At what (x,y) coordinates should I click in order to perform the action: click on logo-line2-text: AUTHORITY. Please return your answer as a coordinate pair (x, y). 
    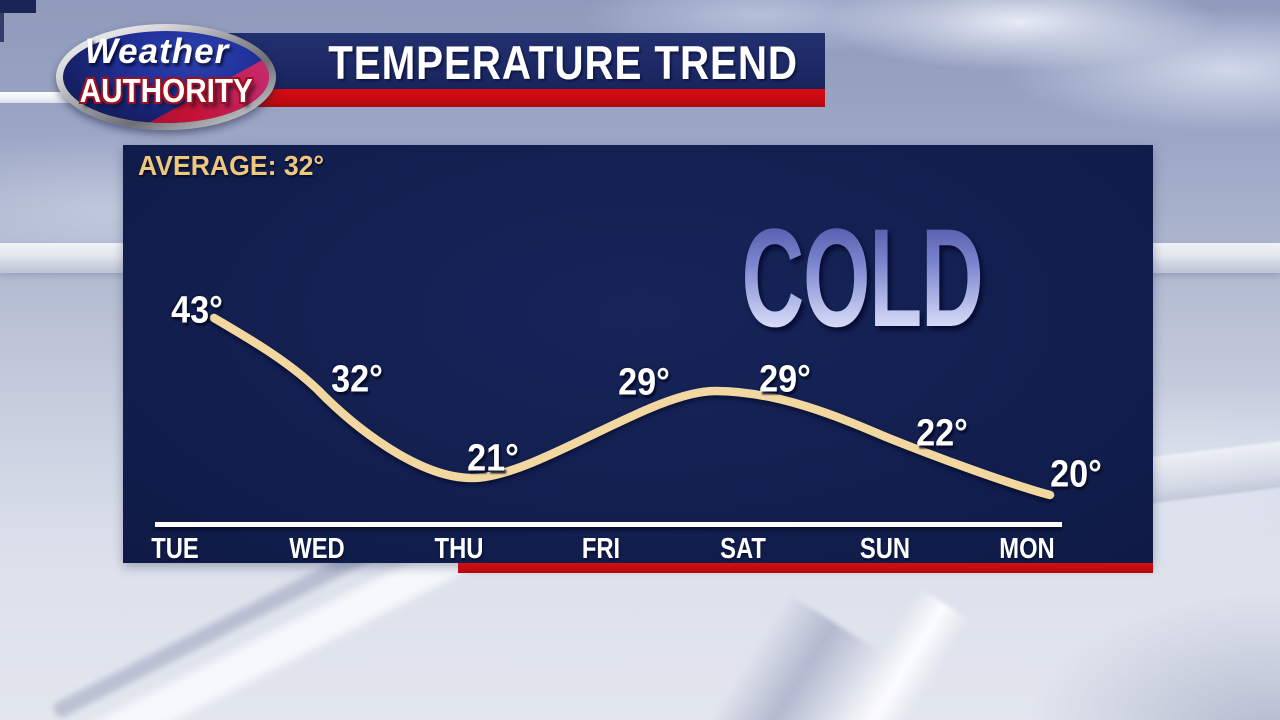
    Looking at the image, I should click on (166, 90).